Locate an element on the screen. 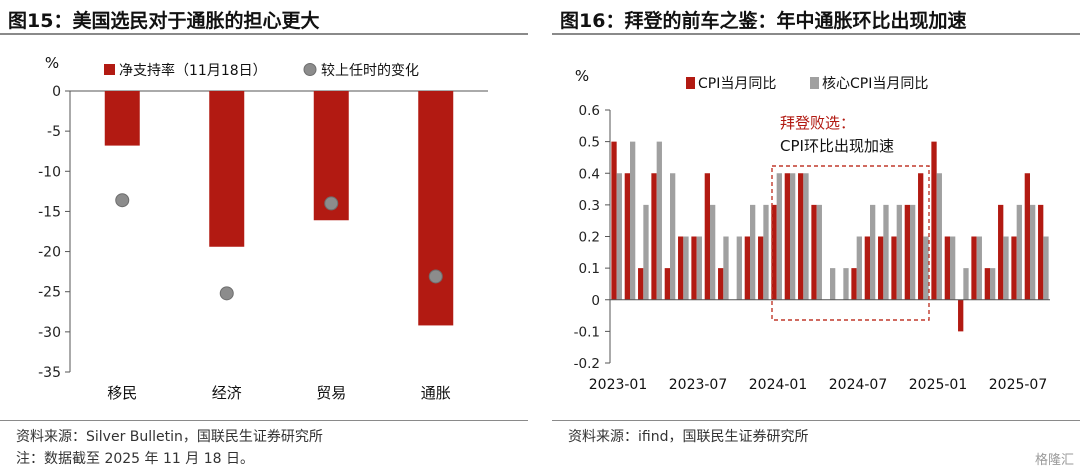 The width and height of the screenshot is (1080, 472). left-y-tick-label: 0 is located at coordinates (56, 92).